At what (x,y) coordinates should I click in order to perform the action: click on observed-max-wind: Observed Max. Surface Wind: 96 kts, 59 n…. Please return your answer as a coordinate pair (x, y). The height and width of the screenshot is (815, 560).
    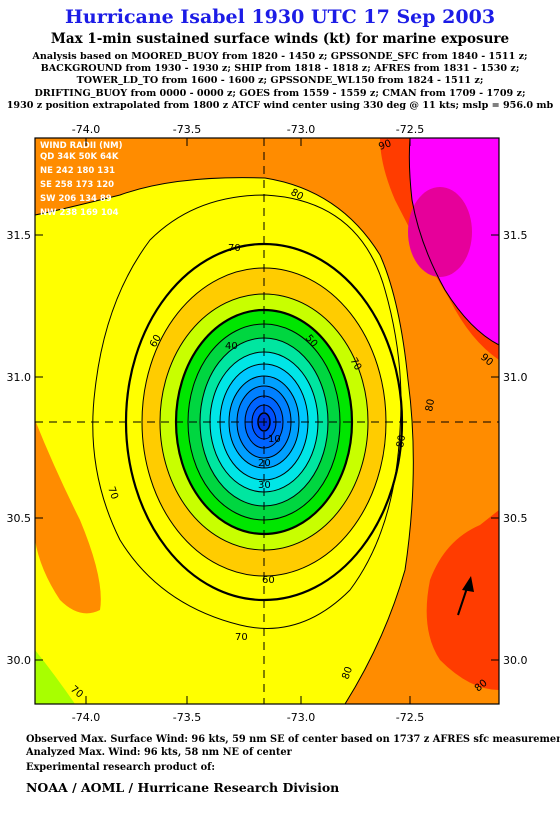
    Looking at the image, I should click on (293, 739).